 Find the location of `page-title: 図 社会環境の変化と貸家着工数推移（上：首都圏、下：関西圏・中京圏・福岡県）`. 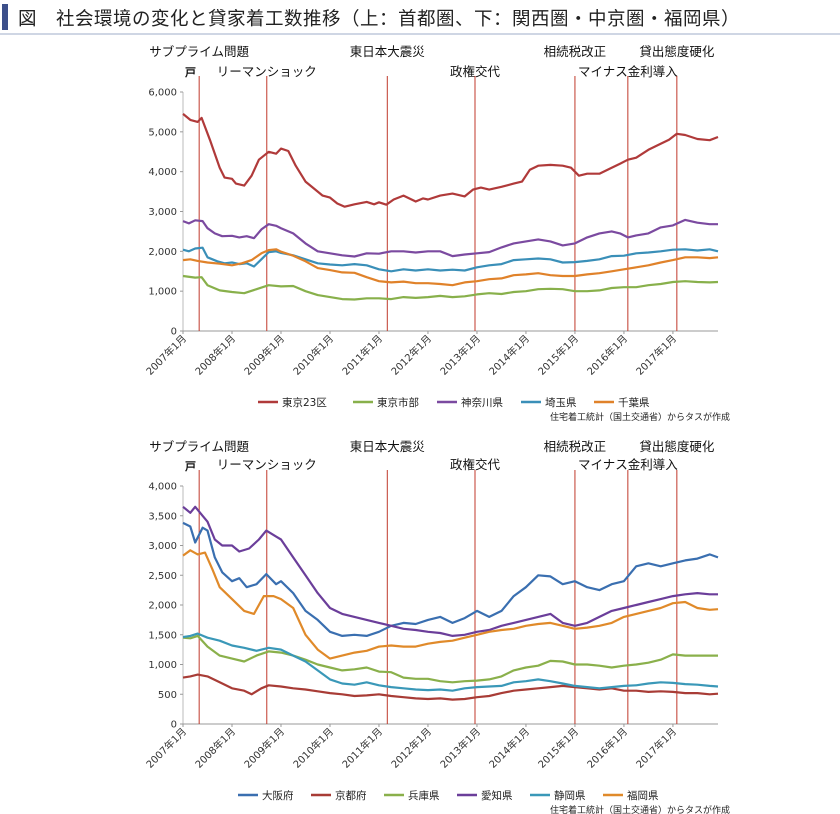

page-title: 図 社会環境の変化と貸家着工数推移（上：首都圏、下：関西圏・中京圏・福岡県） is located at coordinates (379, 19).